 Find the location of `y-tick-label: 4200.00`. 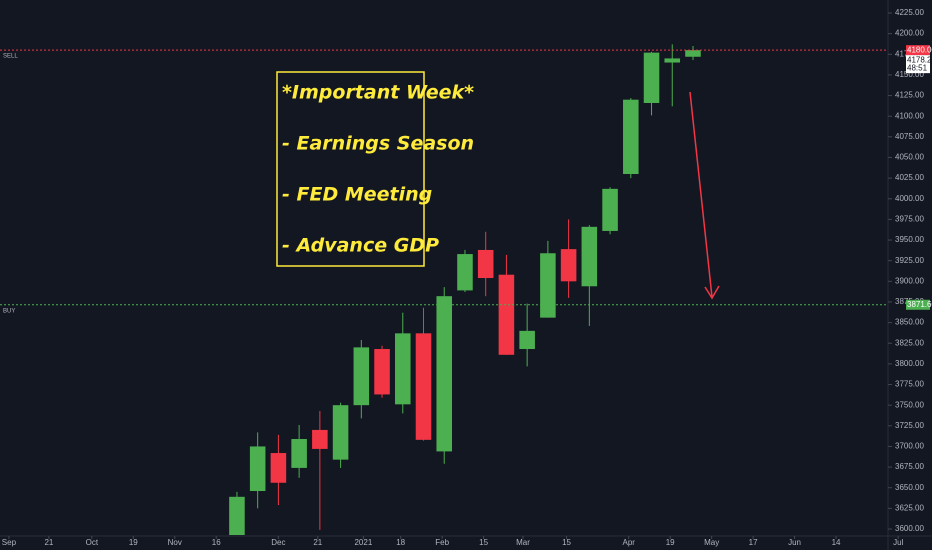

y-tick-label: 4200.00 is located at coordinates (909, 33).